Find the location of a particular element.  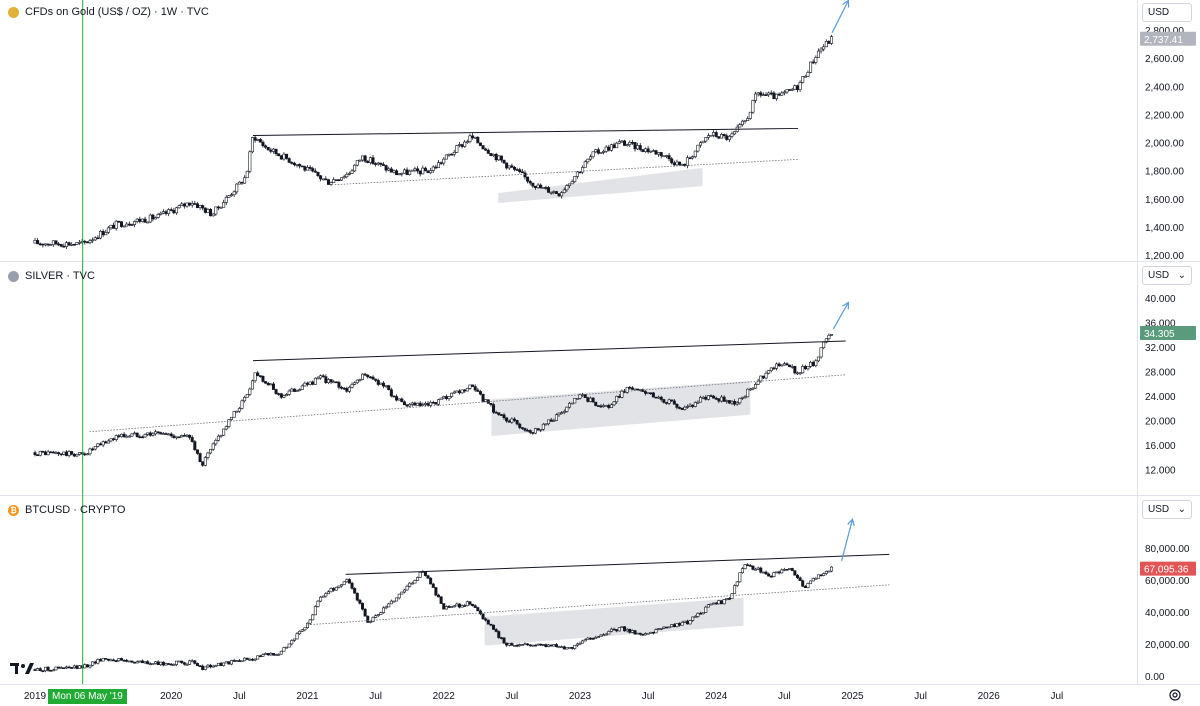

btc-currency-button: USD ⌄ is located at coordinates (1167, 509).